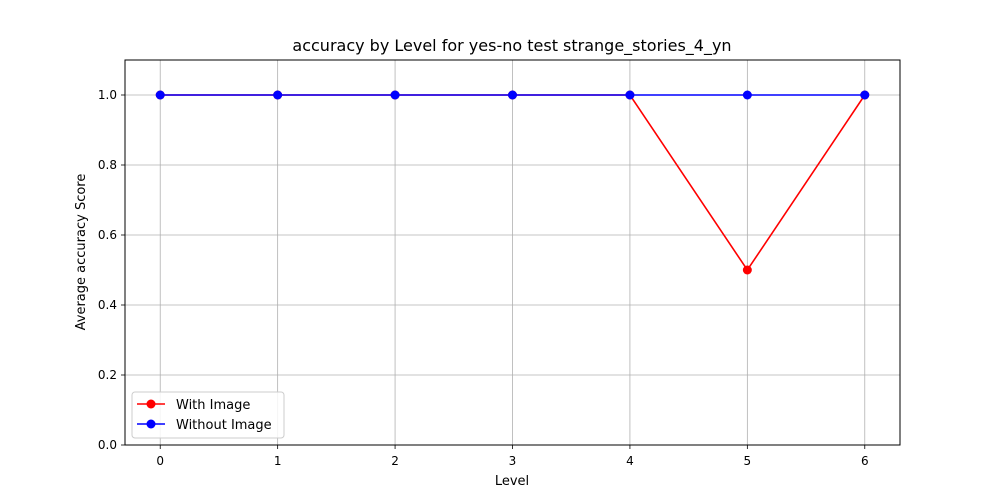 The image size is (1000, 500). What do you see at coordinates (278, 461) in the screenshot?
I see `x-tick-label: 1` at bounding box center [278, 461].